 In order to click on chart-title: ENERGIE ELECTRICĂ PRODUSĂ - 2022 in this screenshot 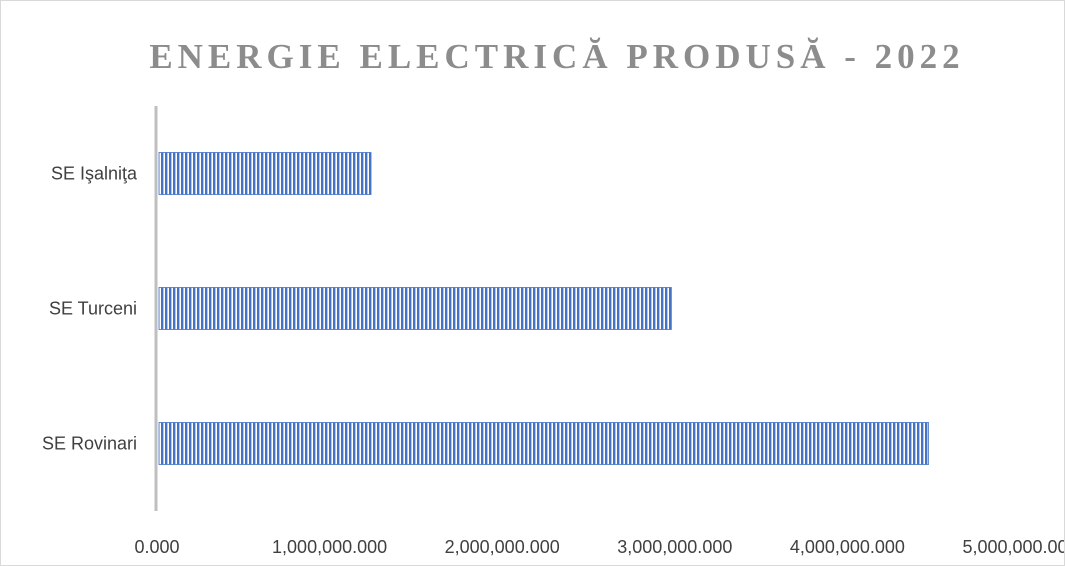, I will do `click(556, 56)`.